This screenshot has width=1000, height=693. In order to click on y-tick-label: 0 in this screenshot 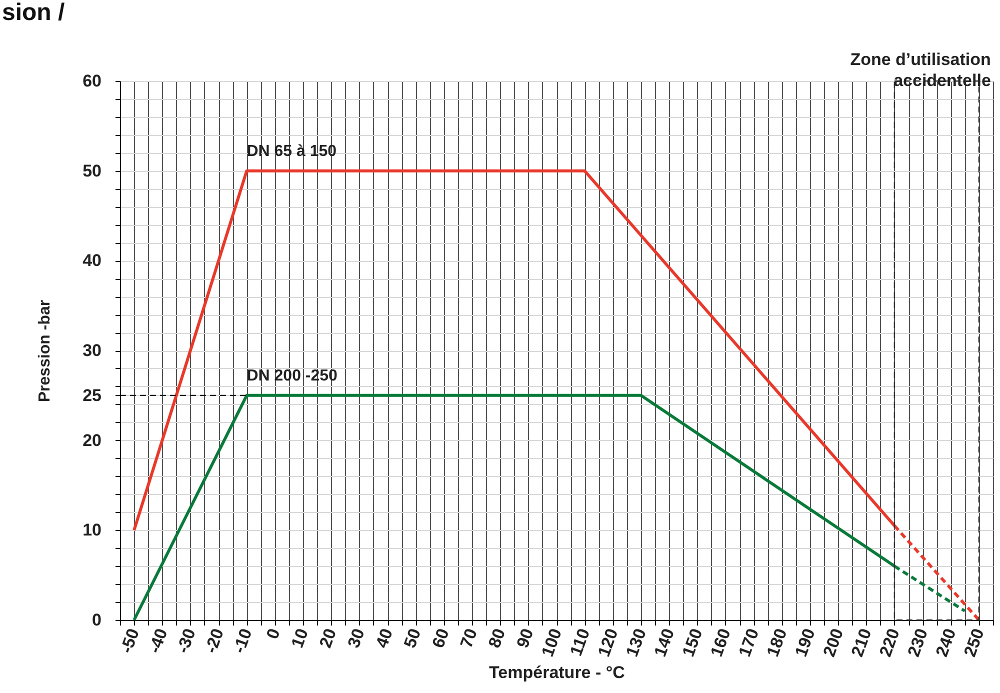, I will do `click(97, 620)`.